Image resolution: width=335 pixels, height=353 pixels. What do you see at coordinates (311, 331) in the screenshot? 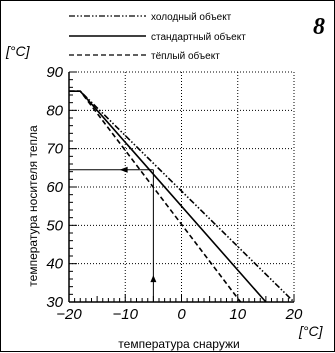
I see `x-unit-label: [°C]` at bounding box center [311, 331].